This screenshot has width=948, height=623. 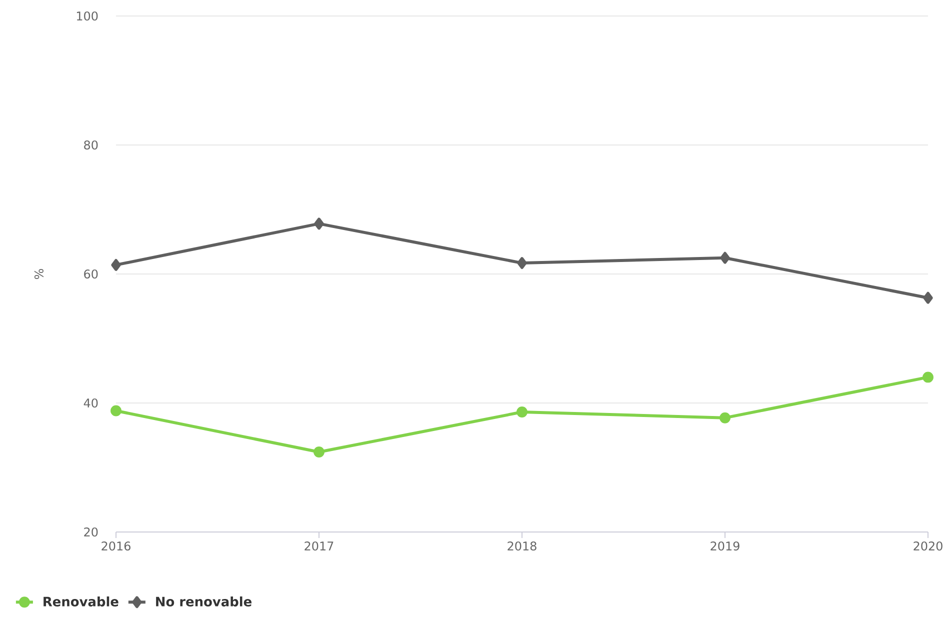 I want to click on y-tick-label: 40, so click(x=91, y=403).